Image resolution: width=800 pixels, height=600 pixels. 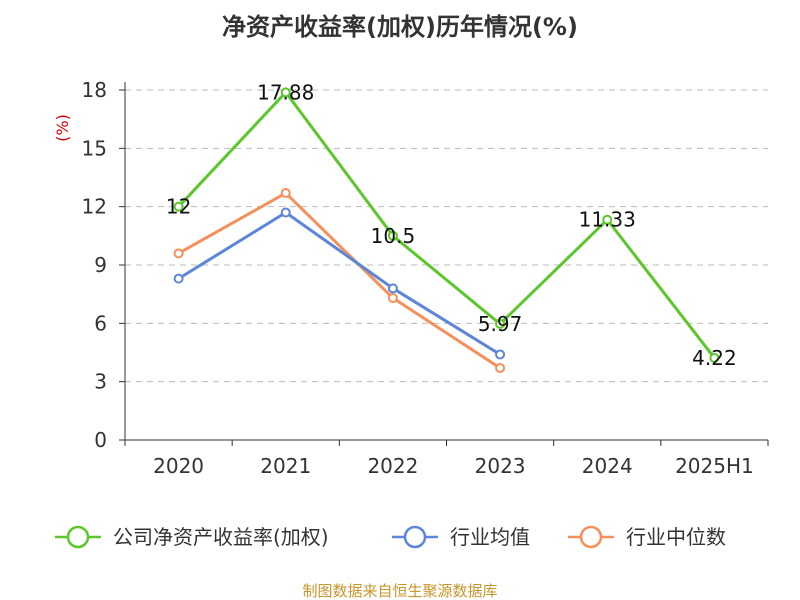 What do you see at coordinates (400, 27) in the screenshot?
I see `chart-title: 净资产收益率(加权)历年情况(%)` at bounding box center [400, 27].